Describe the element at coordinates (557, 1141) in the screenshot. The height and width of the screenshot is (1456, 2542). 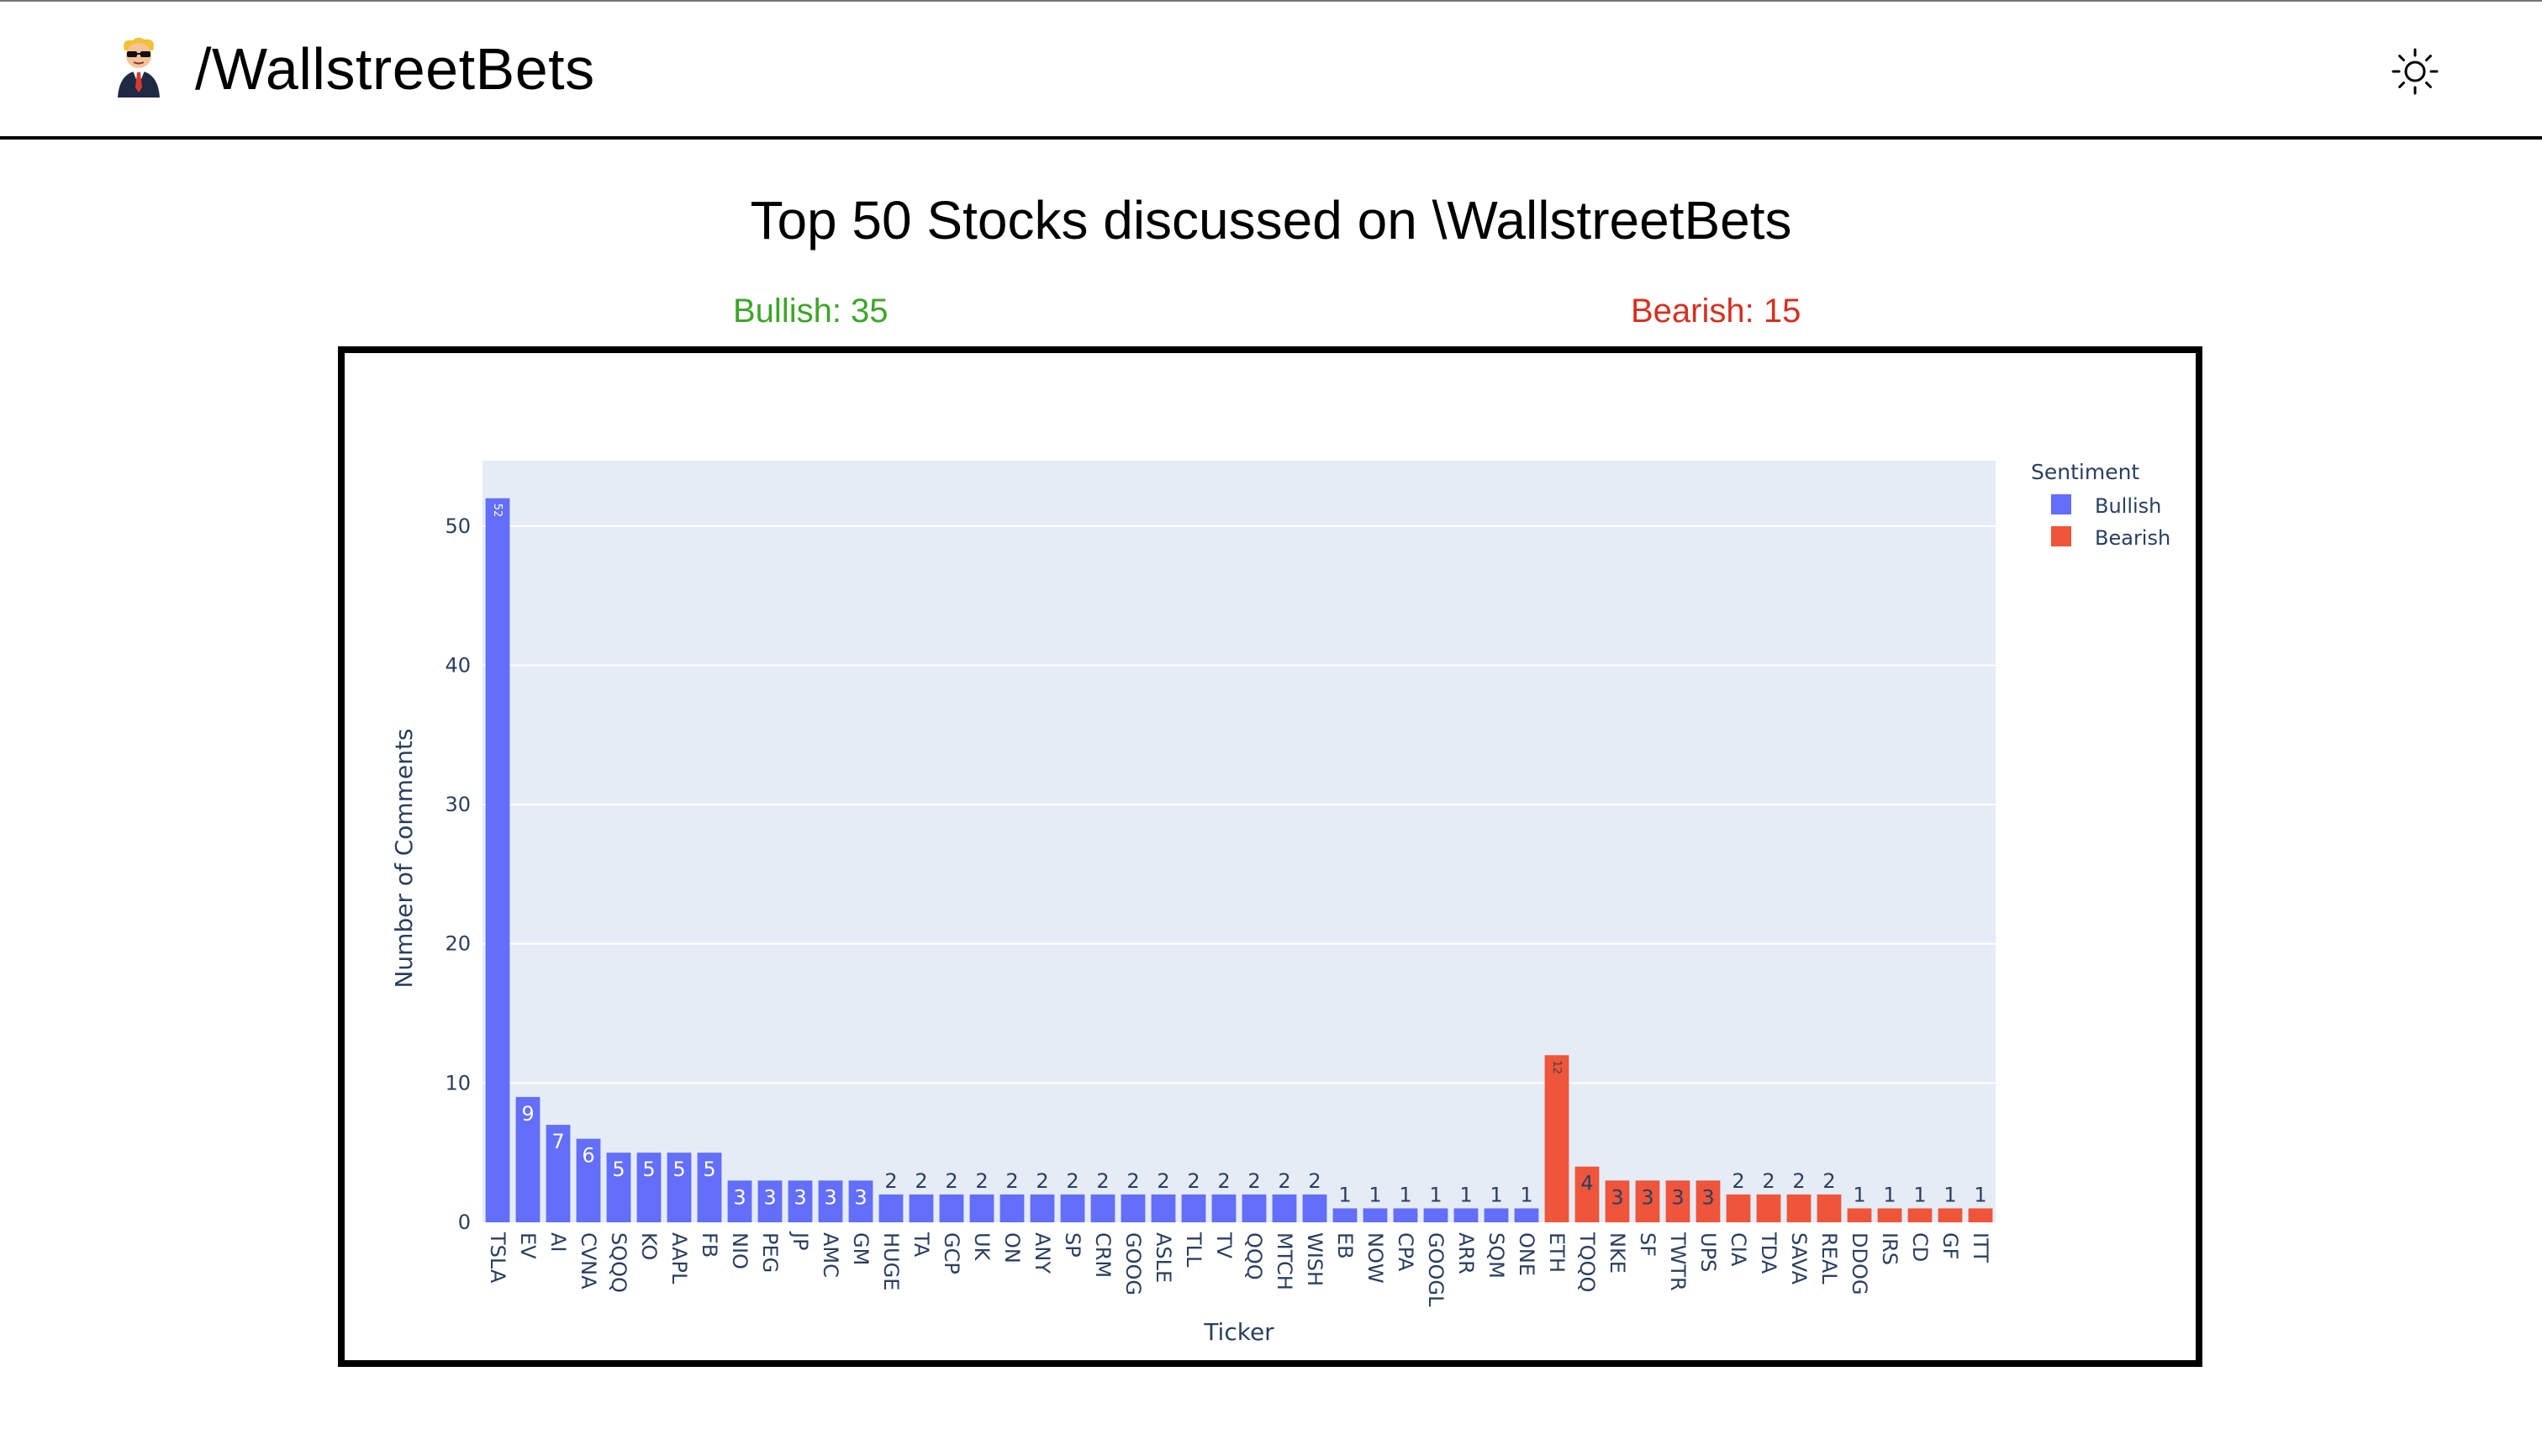
I see `data-label: 7` at that location.